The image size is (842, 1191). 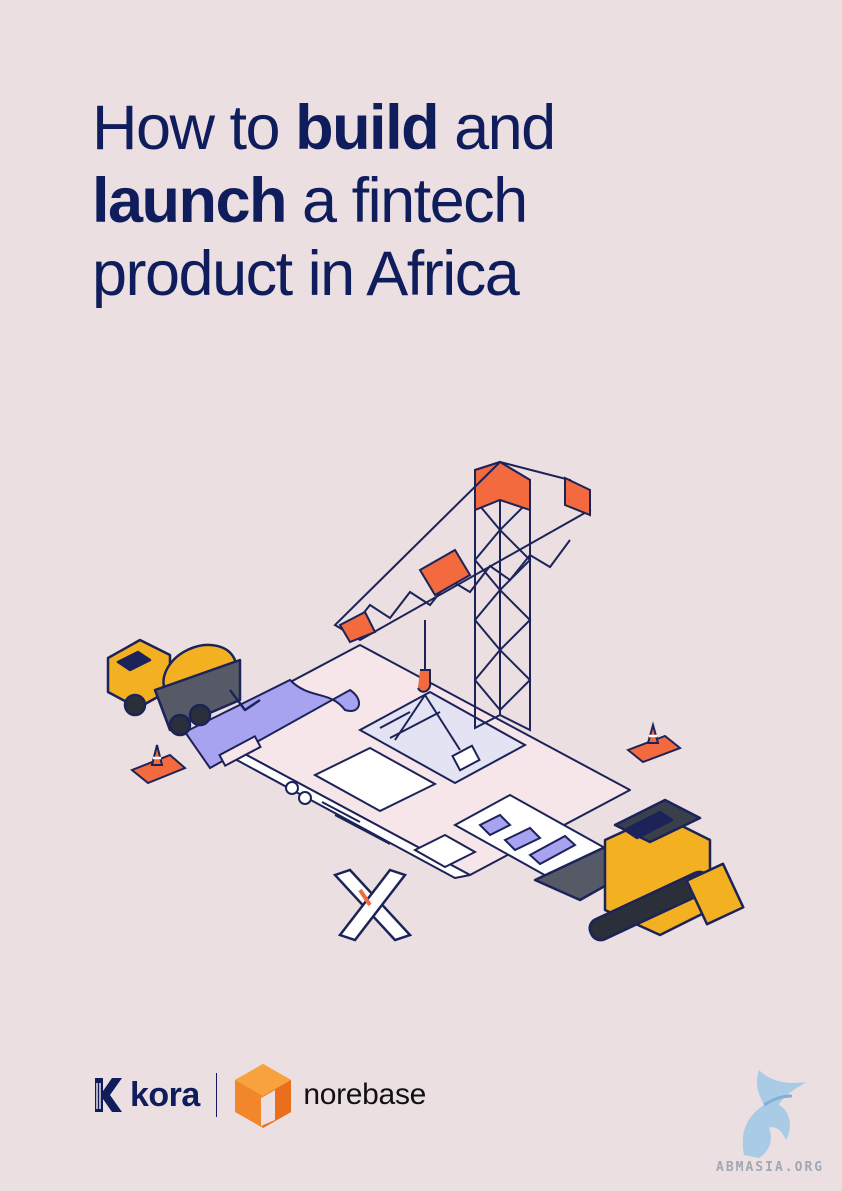 What do you see at coordinates (271, 724) in the screenshot?
I see `cement-pour-area` at bounding box center [271, 724].